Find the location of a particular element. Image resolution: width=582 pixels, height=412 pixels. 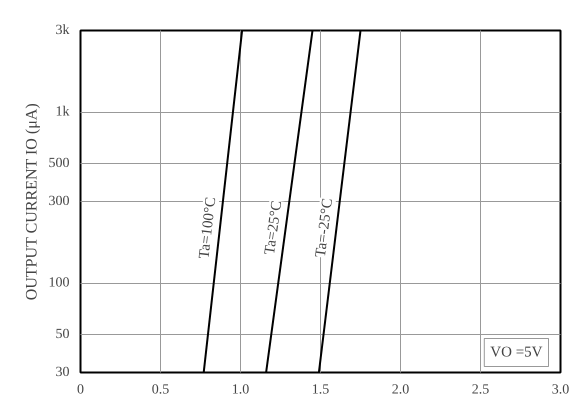

y-axis-title: OUTPUT CURRENT IO (μA) is located at coordinates (32, 201).